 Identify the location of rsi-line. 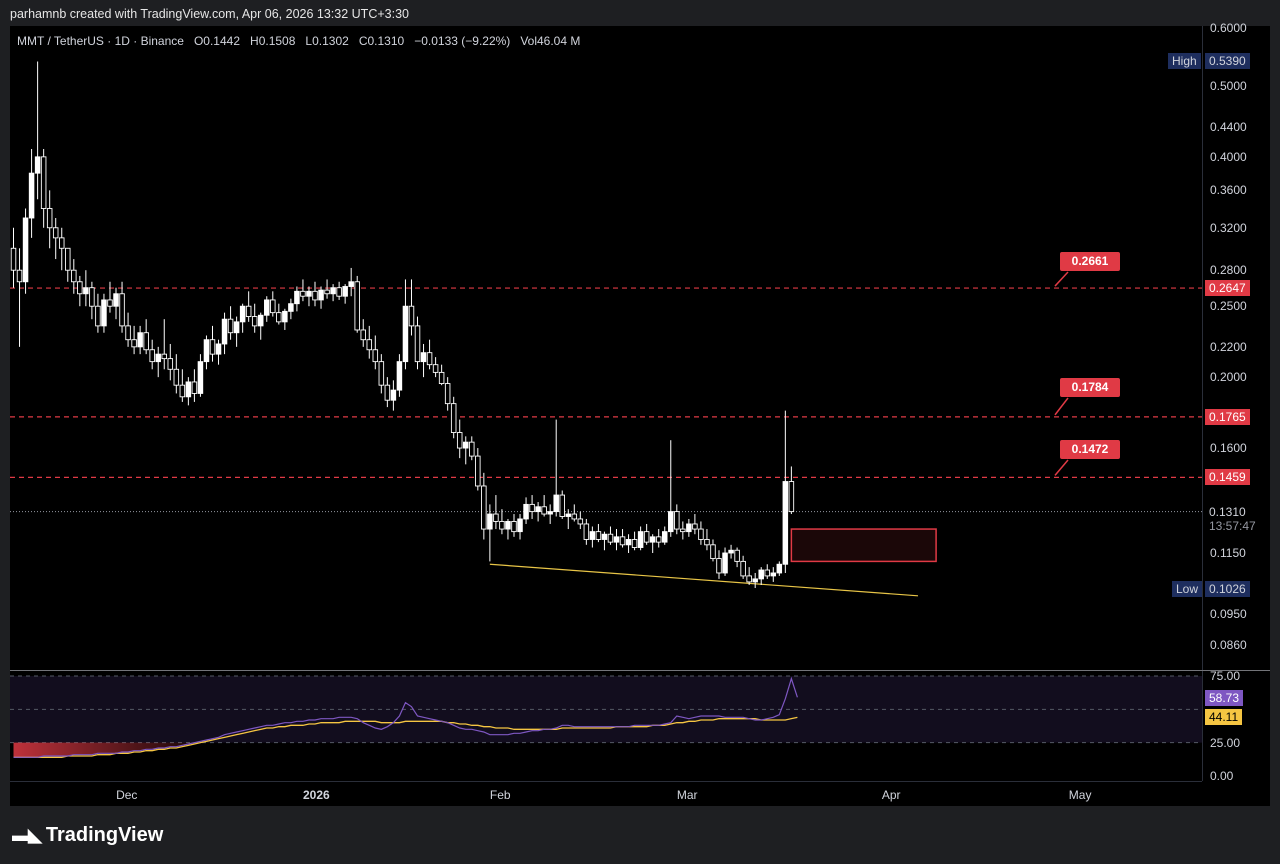
(405, 717).